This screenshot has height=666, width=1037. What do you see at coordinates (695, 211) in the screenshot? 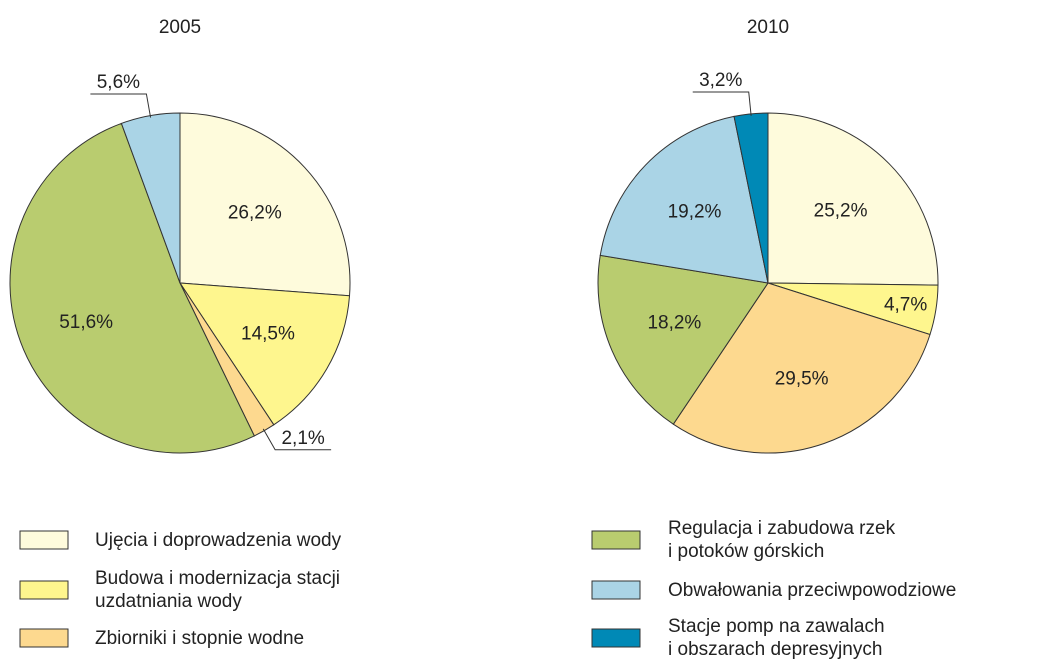
I see `data-label: 19,2%` at bounding box center [695, 211].